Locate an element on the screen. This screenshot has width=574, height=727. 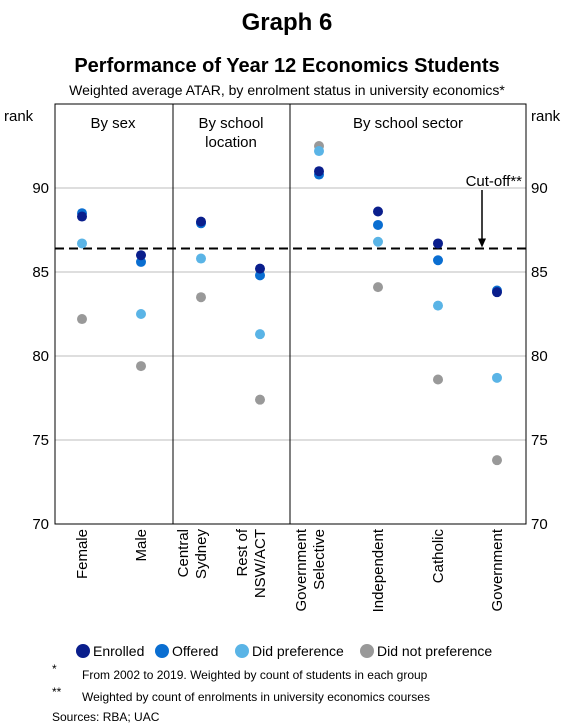
category-label: Catholic is located at coordinates (438, 556).